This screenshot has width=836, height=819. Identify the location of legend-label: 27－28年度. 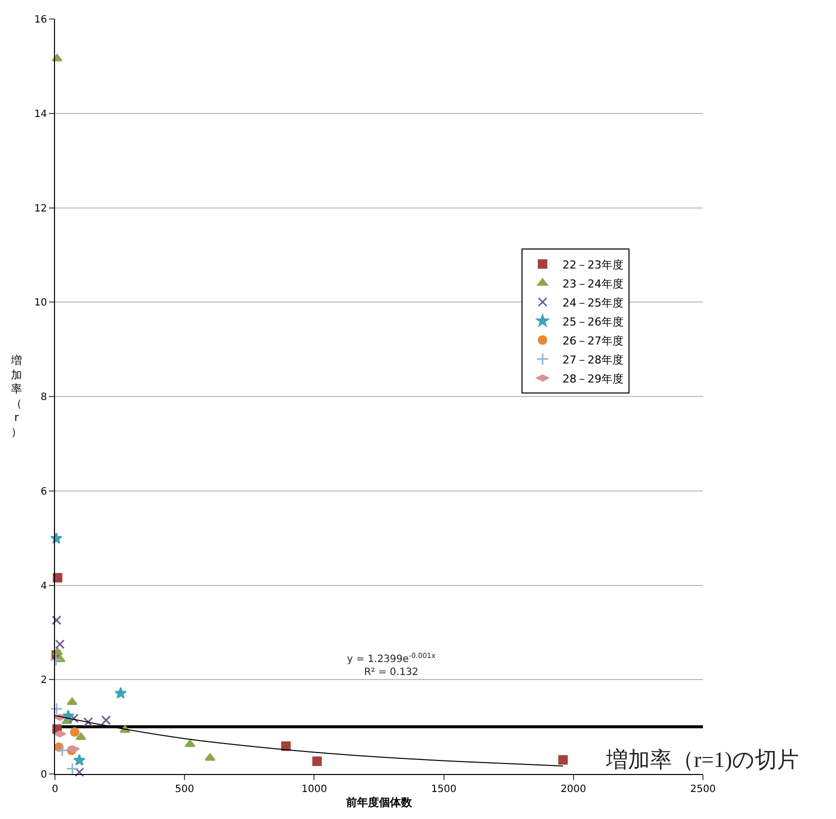
(593, 359).